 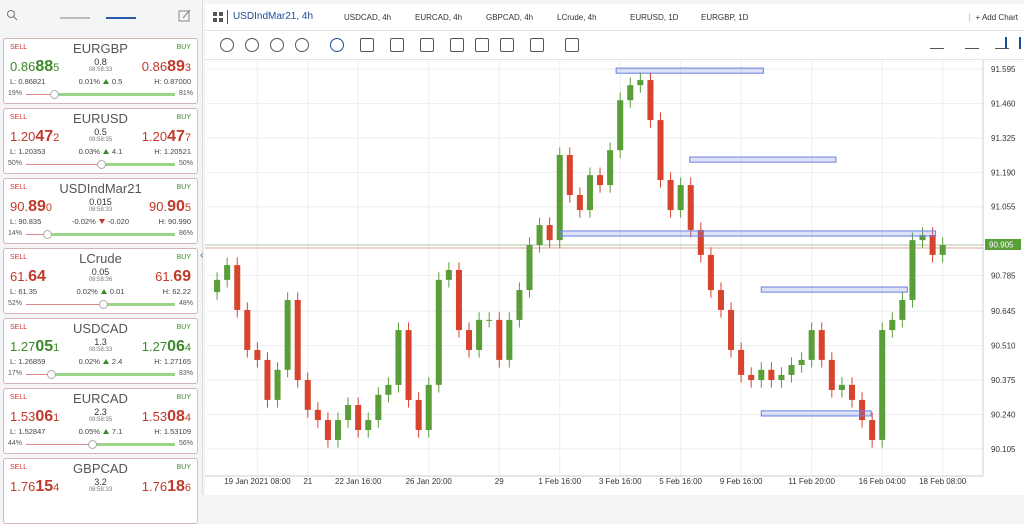 What do you see at coordinates (185, 16) in the screenshot?
I see `edit-icon` at bounding box center [185, 16].